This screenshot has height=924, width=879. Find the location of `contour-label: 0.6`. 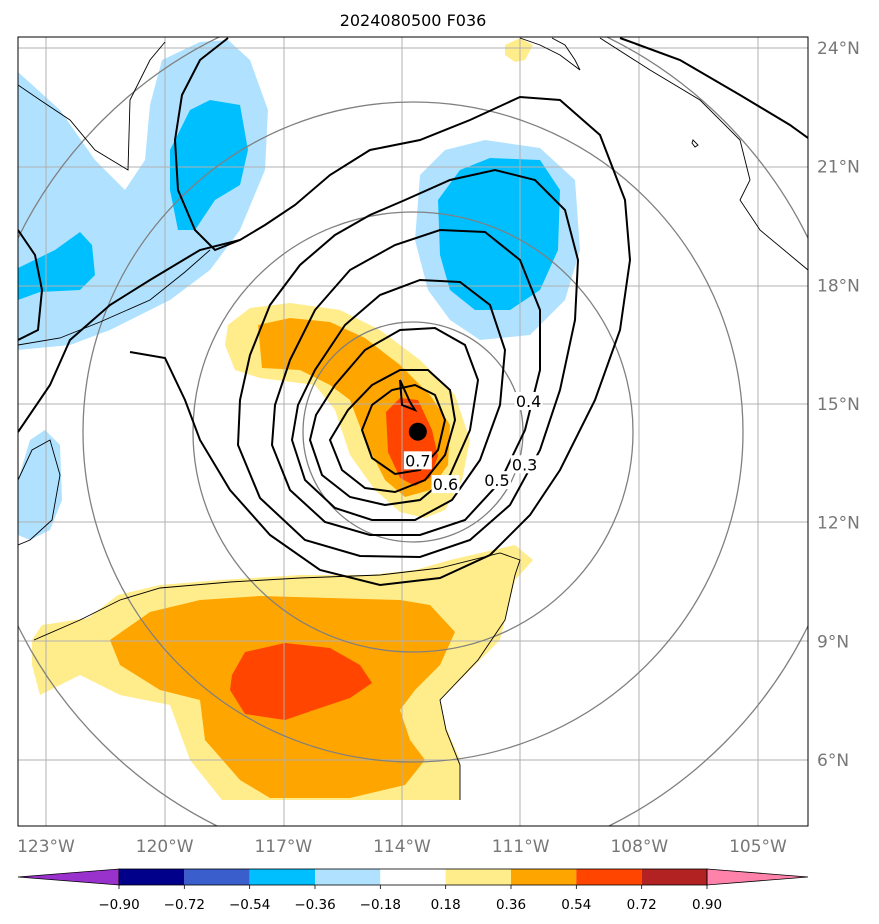

contour-label: 0.6 is located at coordinates (445, 484).